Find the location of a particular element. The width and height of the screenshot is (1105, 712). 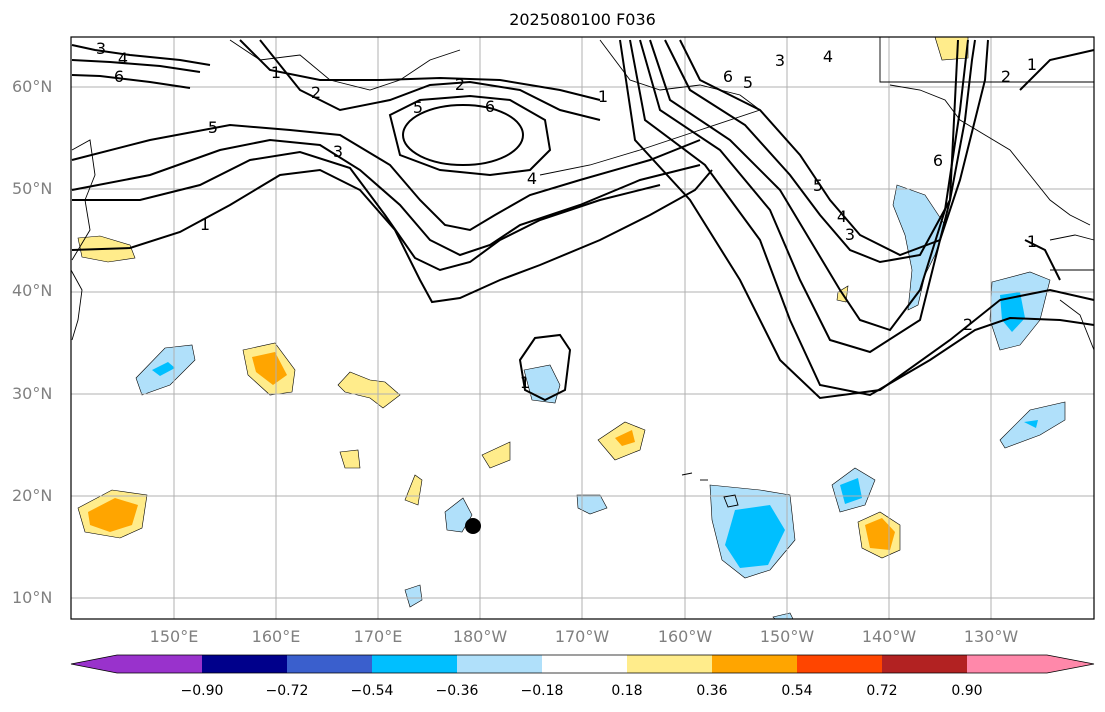

coast-california is located at coordinates (1077, 325).